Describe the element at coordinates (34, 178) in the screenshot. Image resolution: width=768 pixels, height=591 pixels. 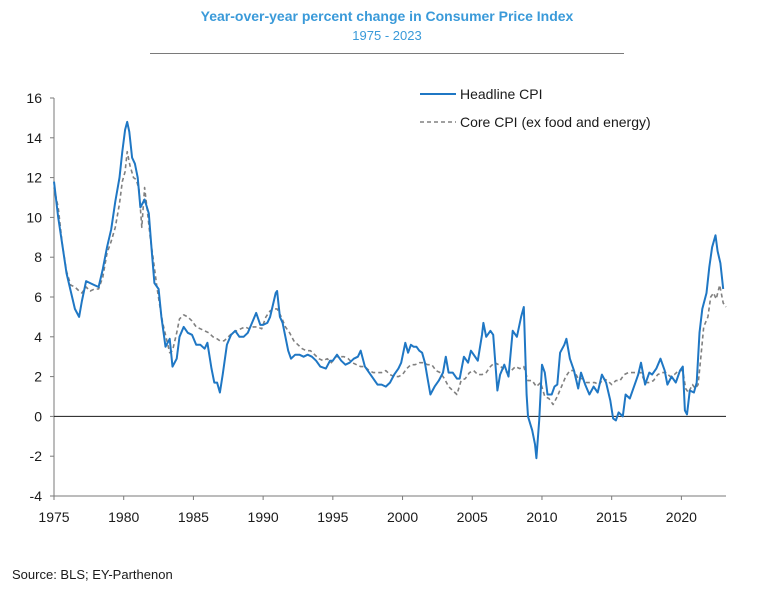
I see `y-tick-label: 12` at that location.